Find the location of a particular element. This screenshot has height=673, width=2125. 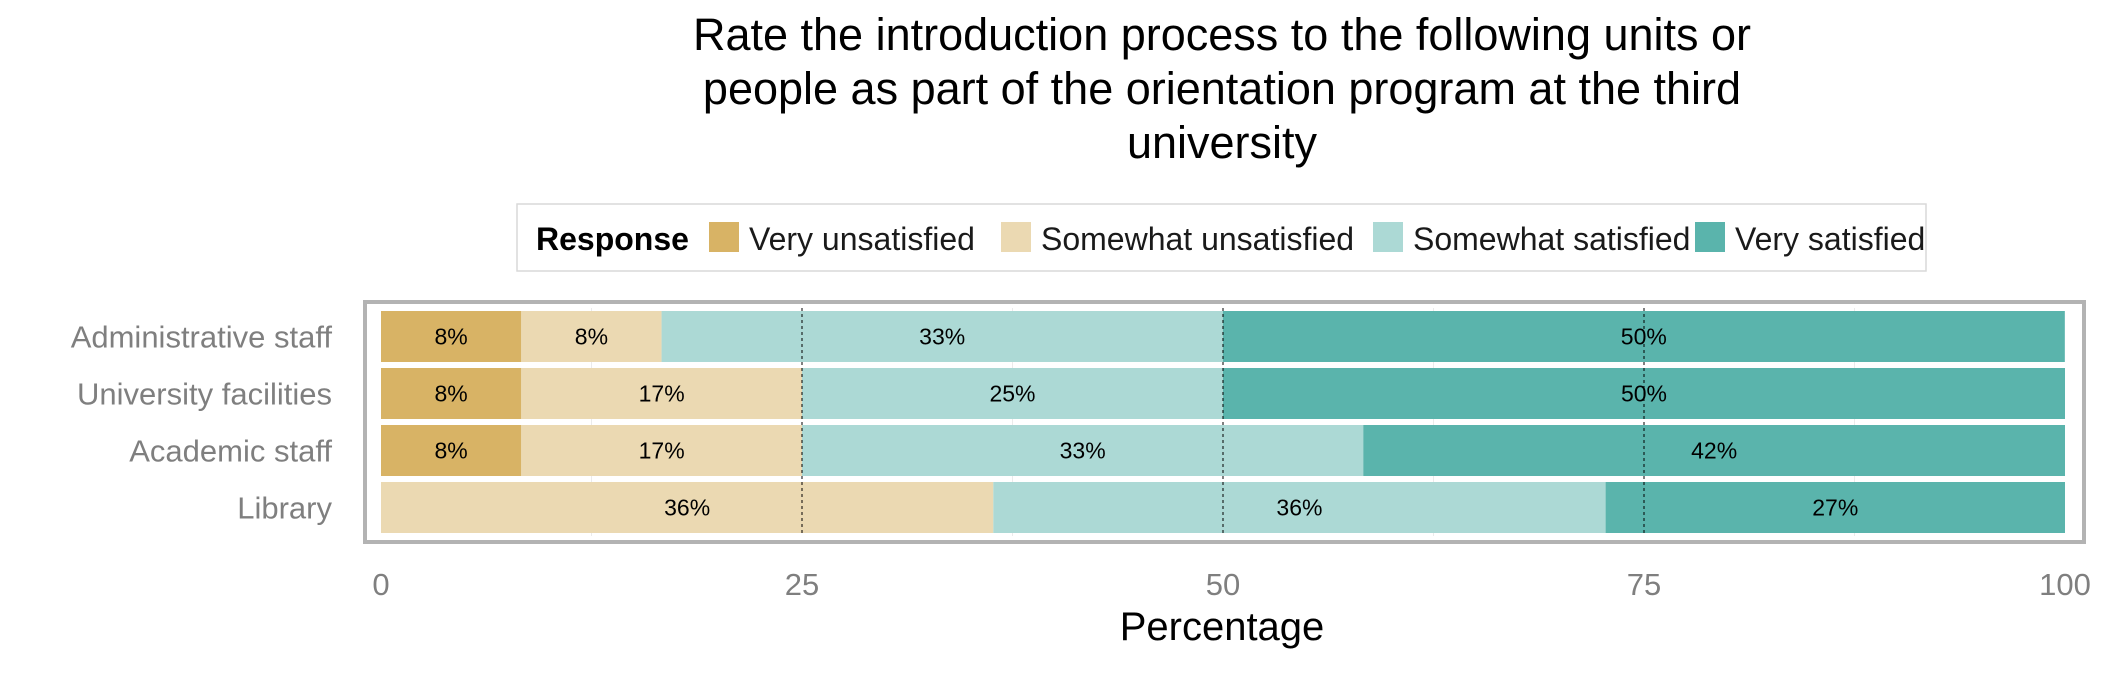

category-label: University facilities is located at coordinates (204, 394).